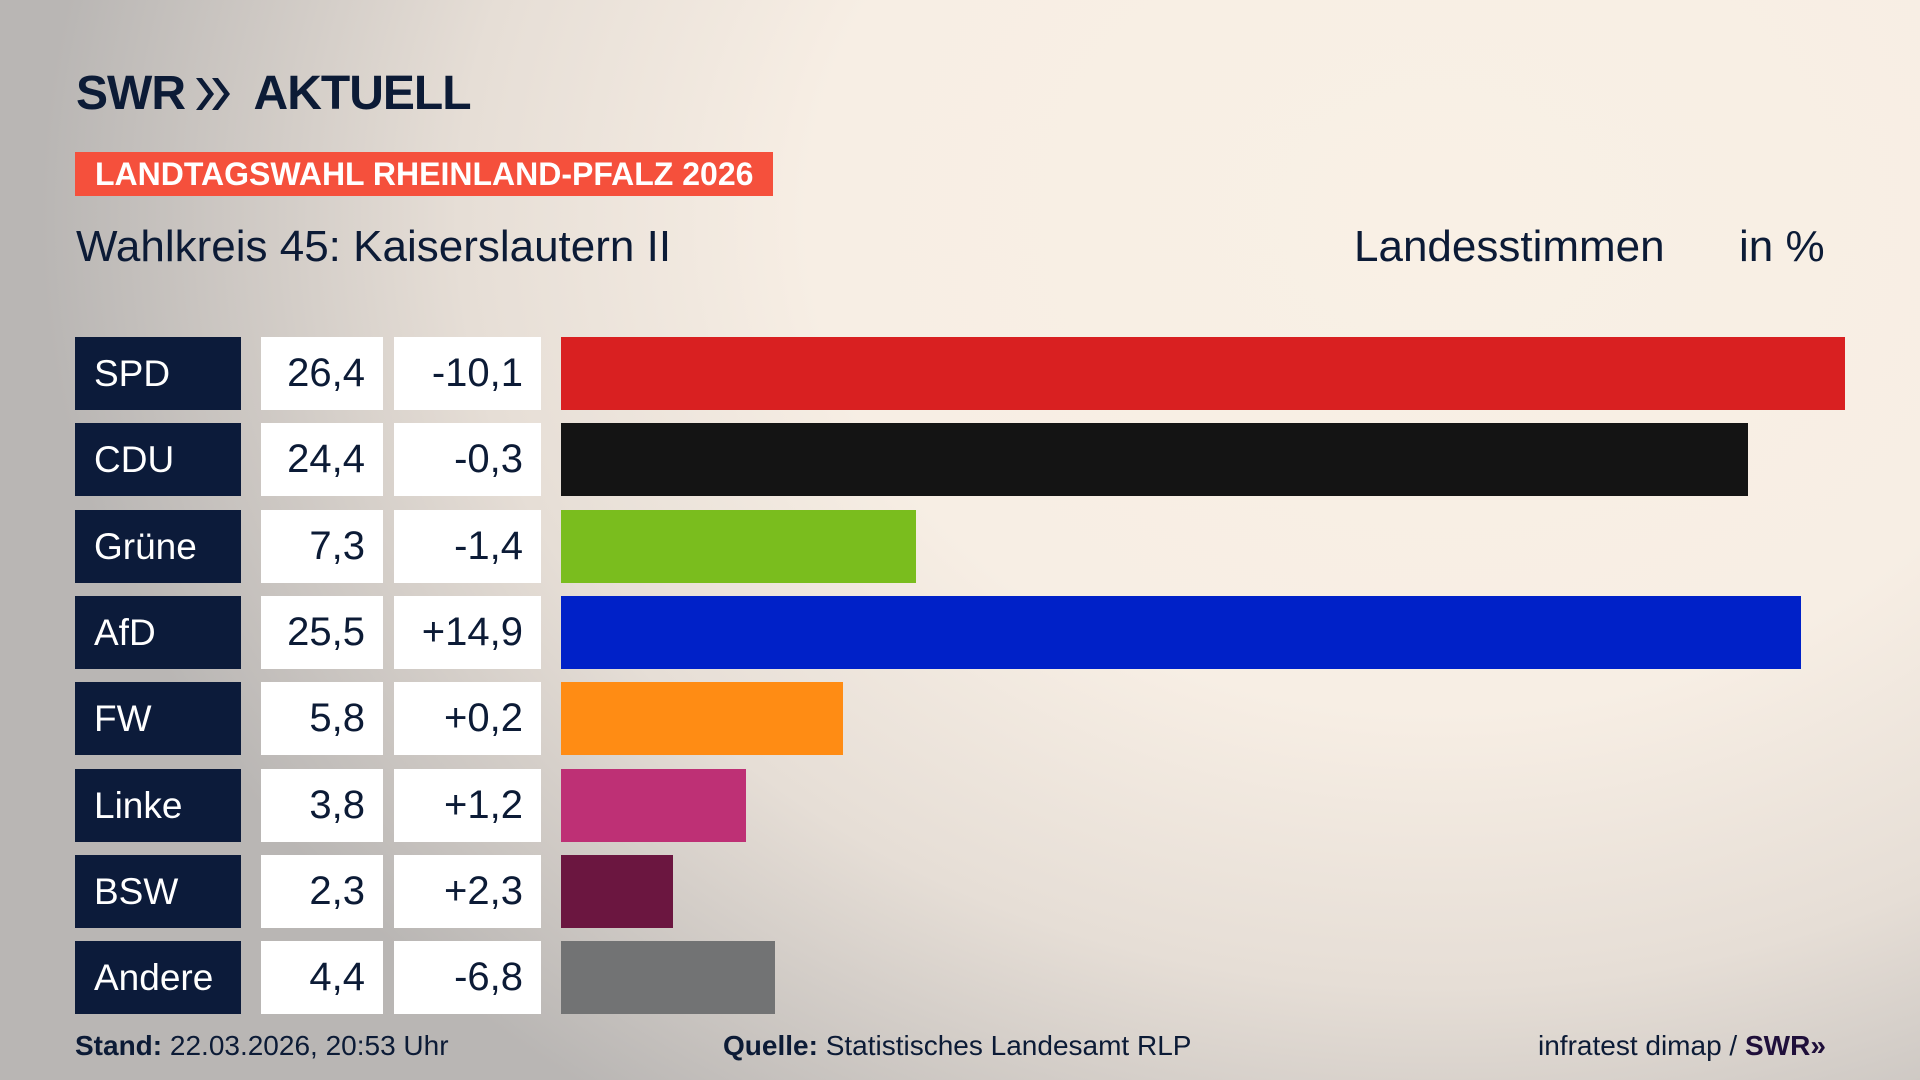  I want to click on party-label: FW, so click(158, 719).